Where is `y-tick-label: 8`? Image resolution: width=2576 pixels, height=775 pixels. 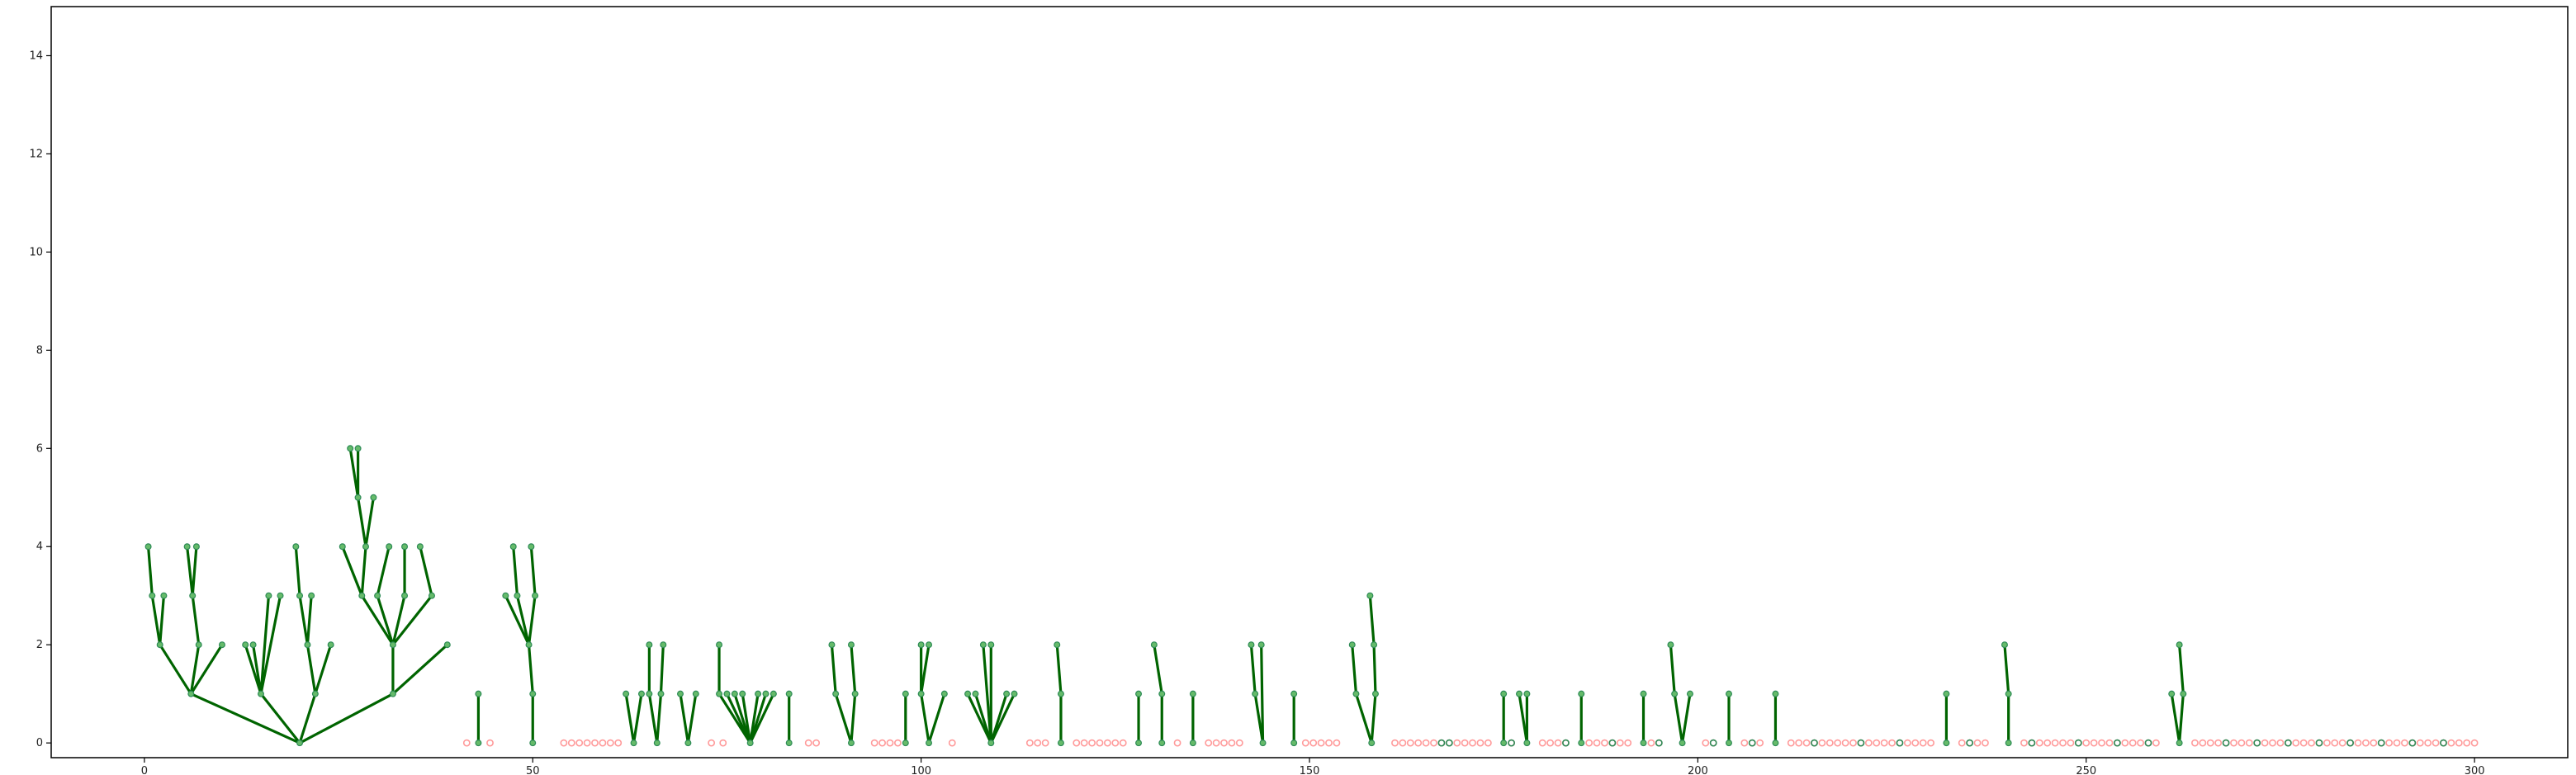
y-tick-label: 8 is located at coordinates (39, 350).